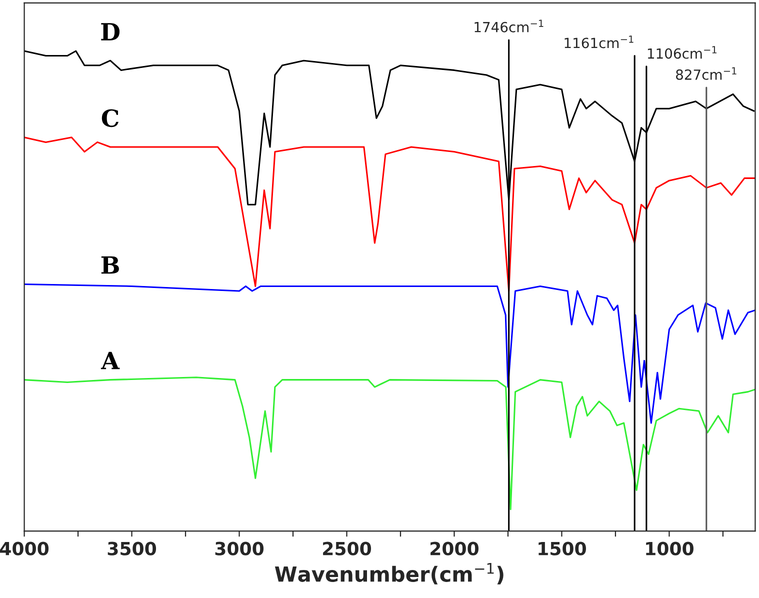 Image resolution: width=759 pixels, height=598 pixels. Describe the element at coordinates (670, 549) in the screenshot. I see `x-tick-label: 1000` at that location.